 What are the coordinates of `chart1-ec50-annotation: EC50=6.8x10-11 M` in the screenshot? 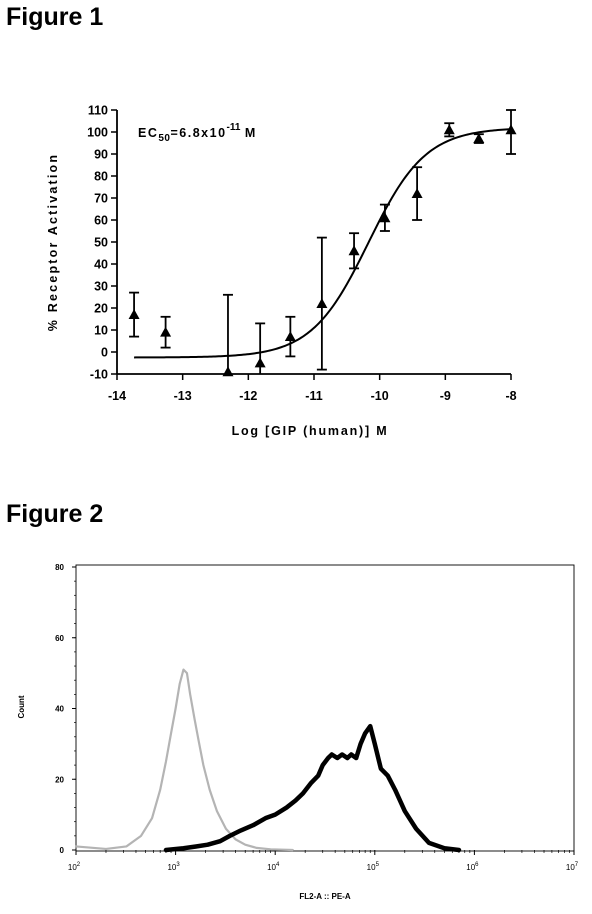 It's located at (197, 133).